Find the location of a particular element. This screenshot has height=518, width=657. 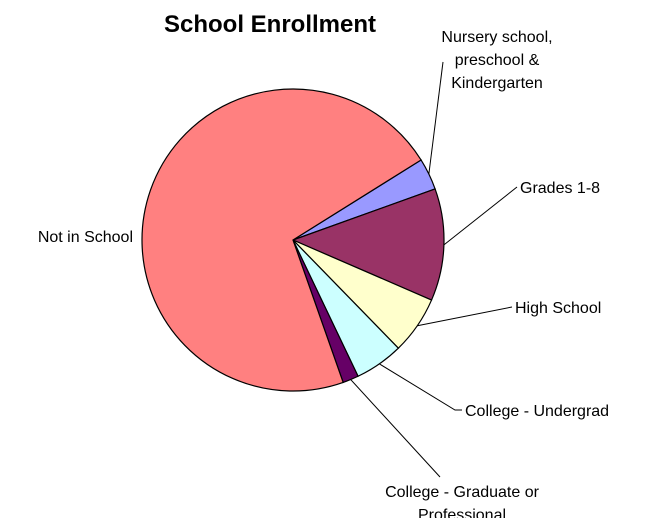

leader-line-high-school is located at coordinates (465, 316).